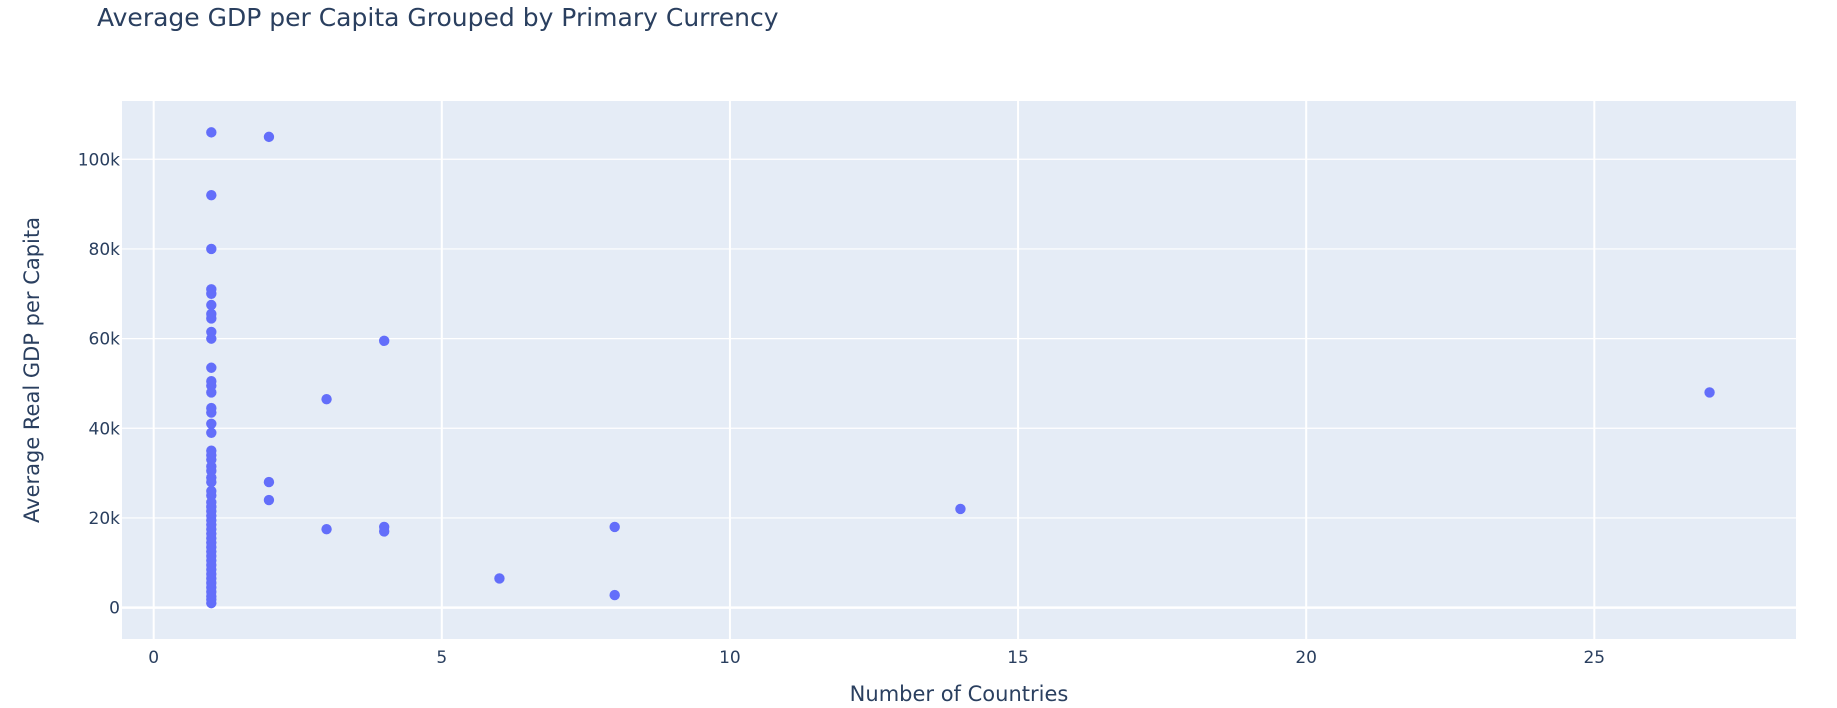 This screenshot has height=708, width=1837. Describe the element at coordinates (730, 658) in the screenshot. I see `x-tick-label: 10` at that location.